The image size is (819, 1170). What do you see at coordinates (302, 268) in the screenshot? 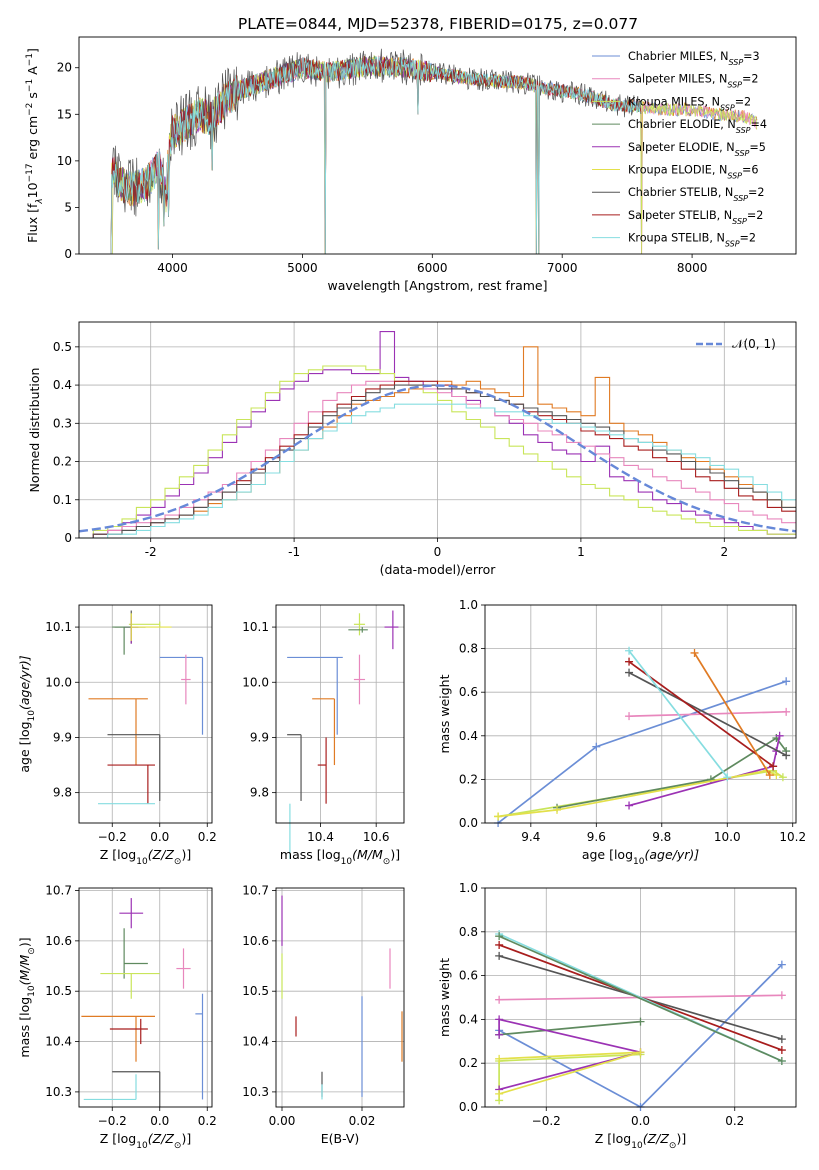
I see `x-tick-label: 5000` at bounding box center [302, 268].